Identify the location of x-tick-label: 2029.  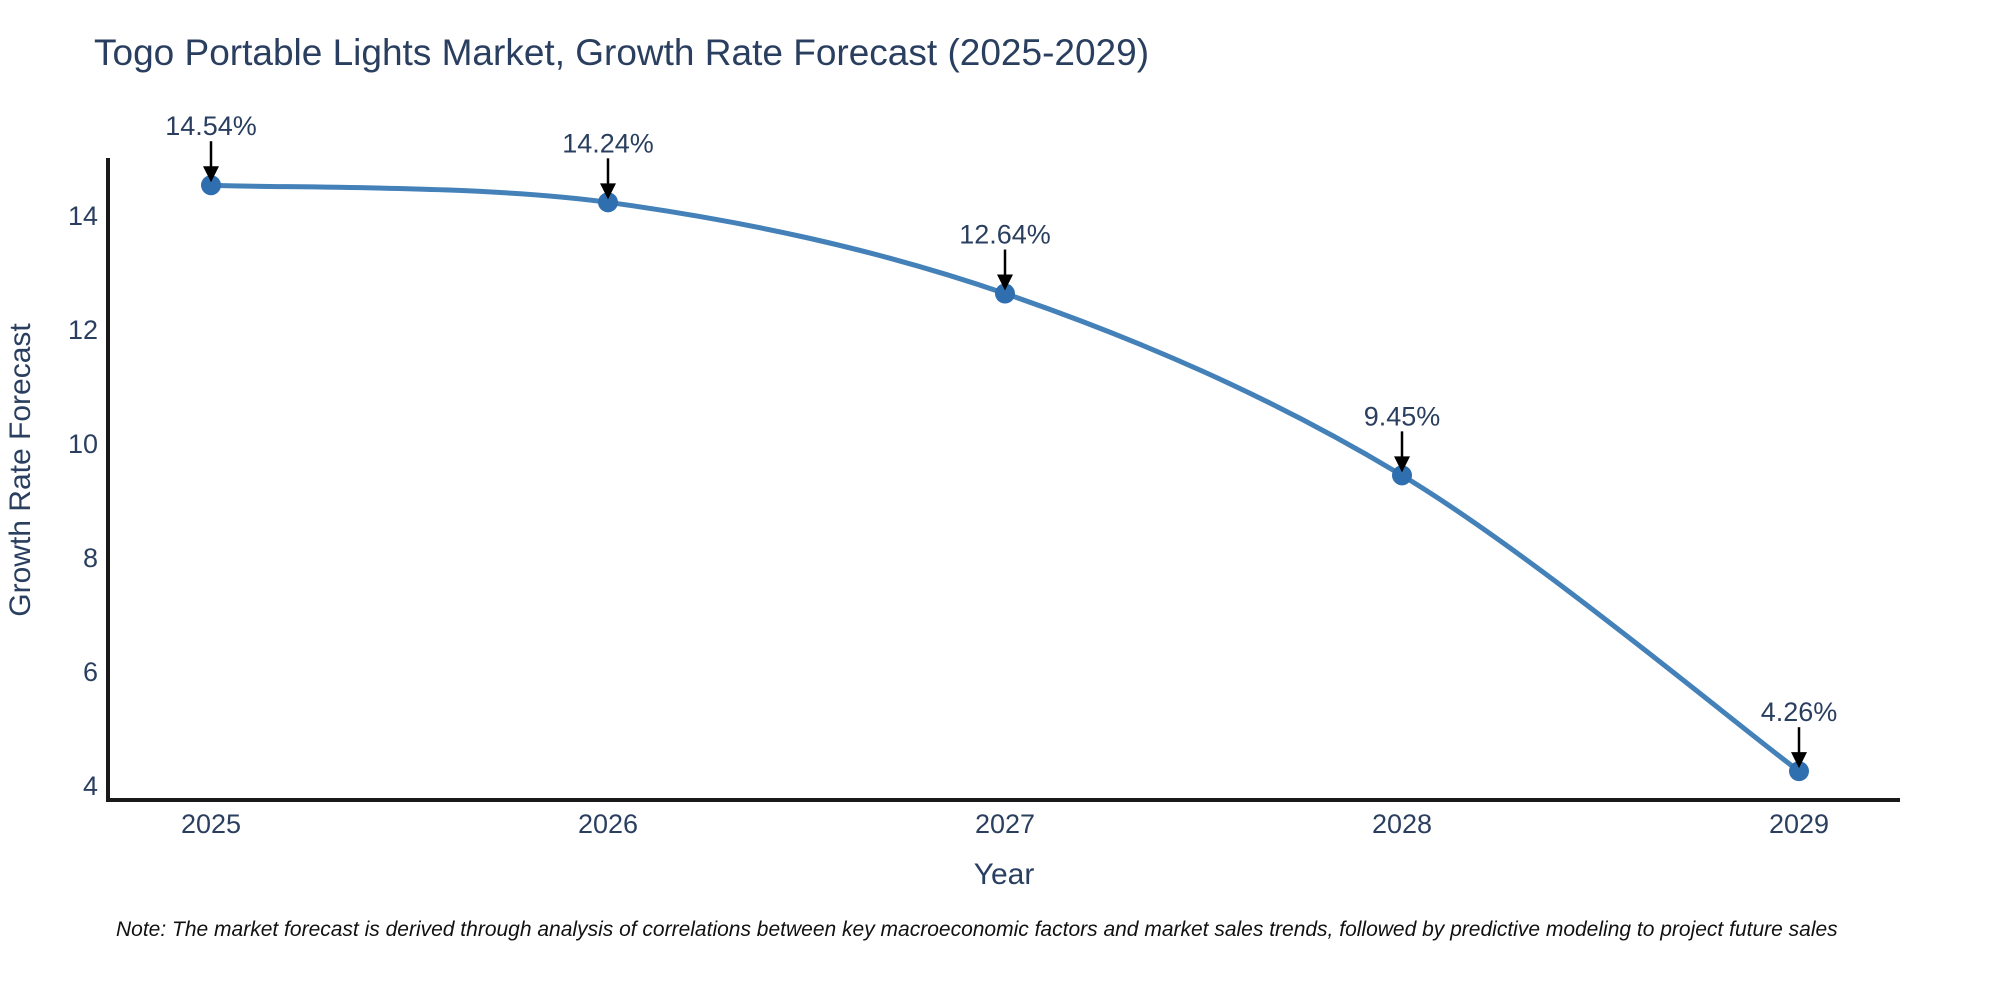
(1799, 824).